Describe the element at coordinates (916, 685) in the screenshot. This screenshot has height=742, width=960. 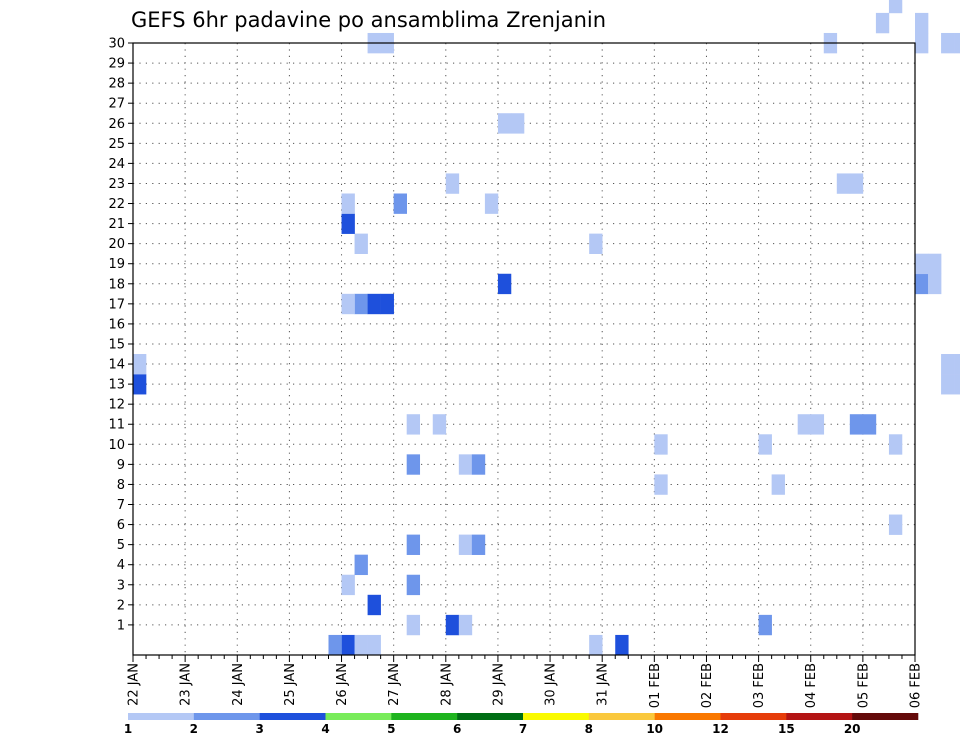
I see `x-tick-label: 06 FEB` at that location.